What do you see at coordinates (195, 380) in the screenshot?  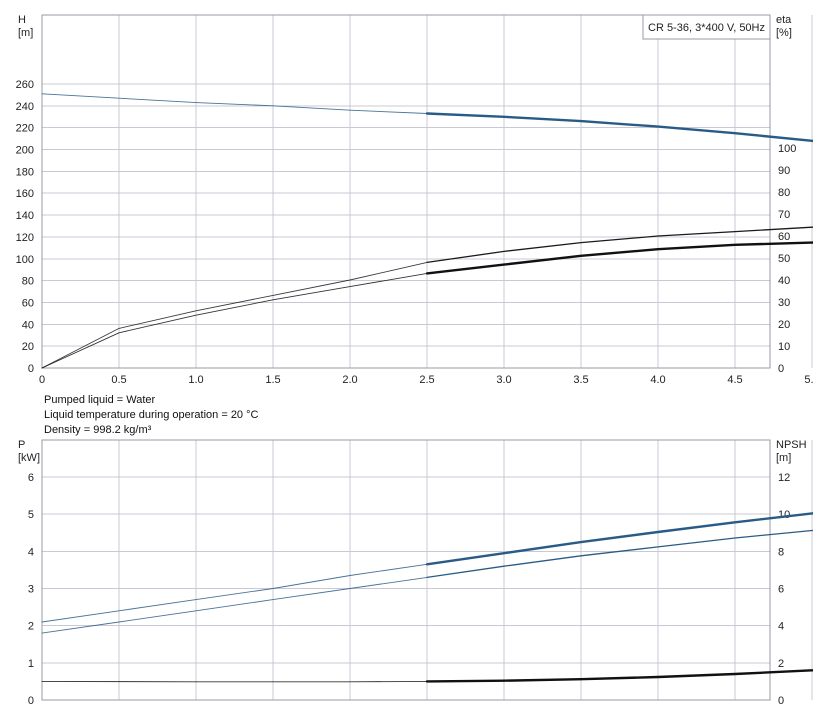 I see `top-x-tick-label: 1.0` at bounding box center [195, 380].